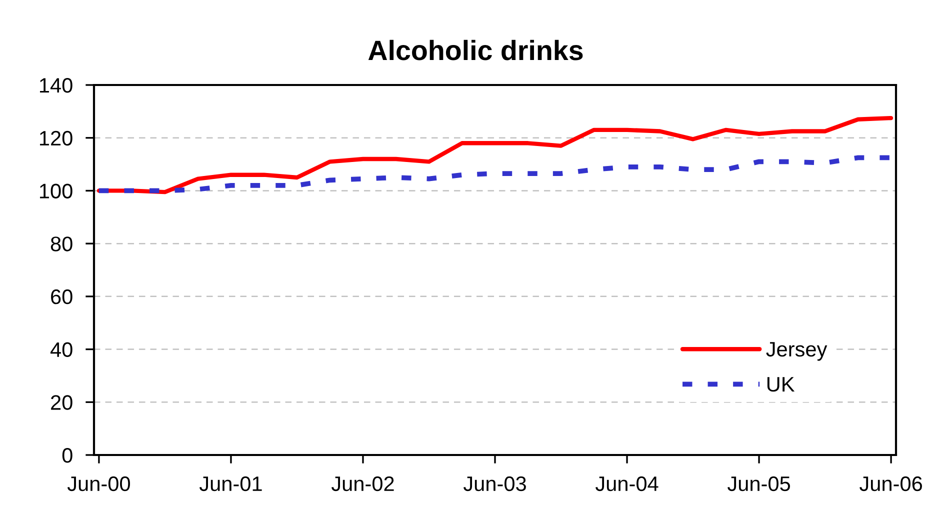  I want to click on x-tick-label: Jun-06, so click(891, 484).